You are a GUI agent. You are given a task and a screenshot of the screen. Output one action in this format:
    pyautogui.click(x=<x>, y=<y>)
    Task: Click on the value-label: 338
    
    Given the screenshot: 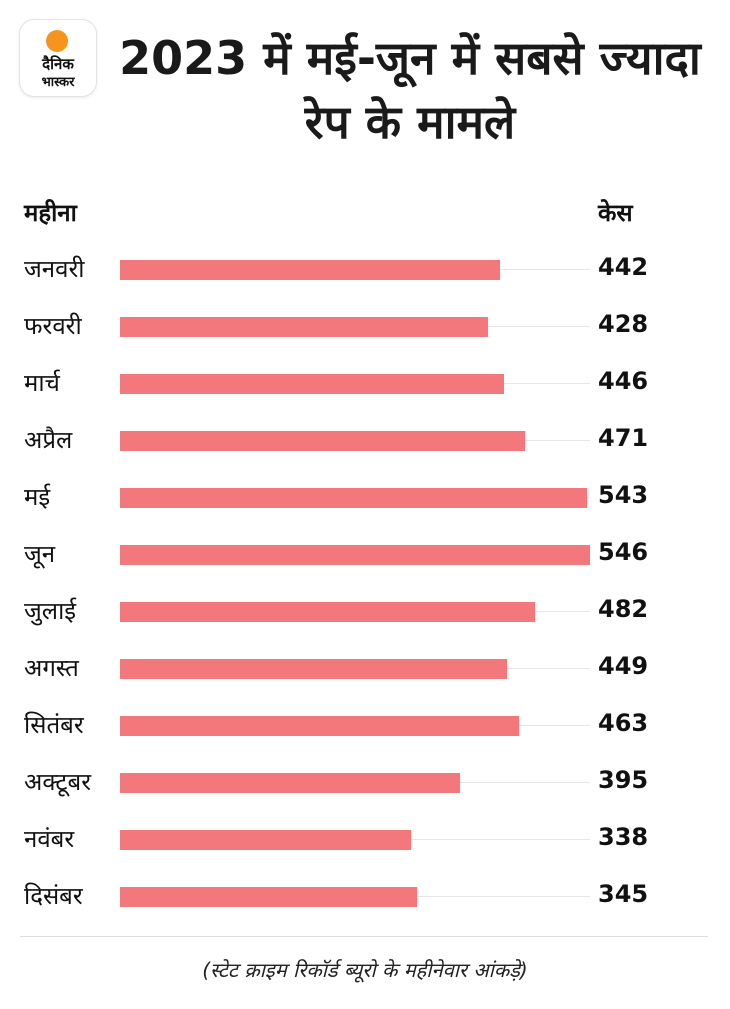 What is the action you would take?
    pyautogui.click(x=623, y=837)
    